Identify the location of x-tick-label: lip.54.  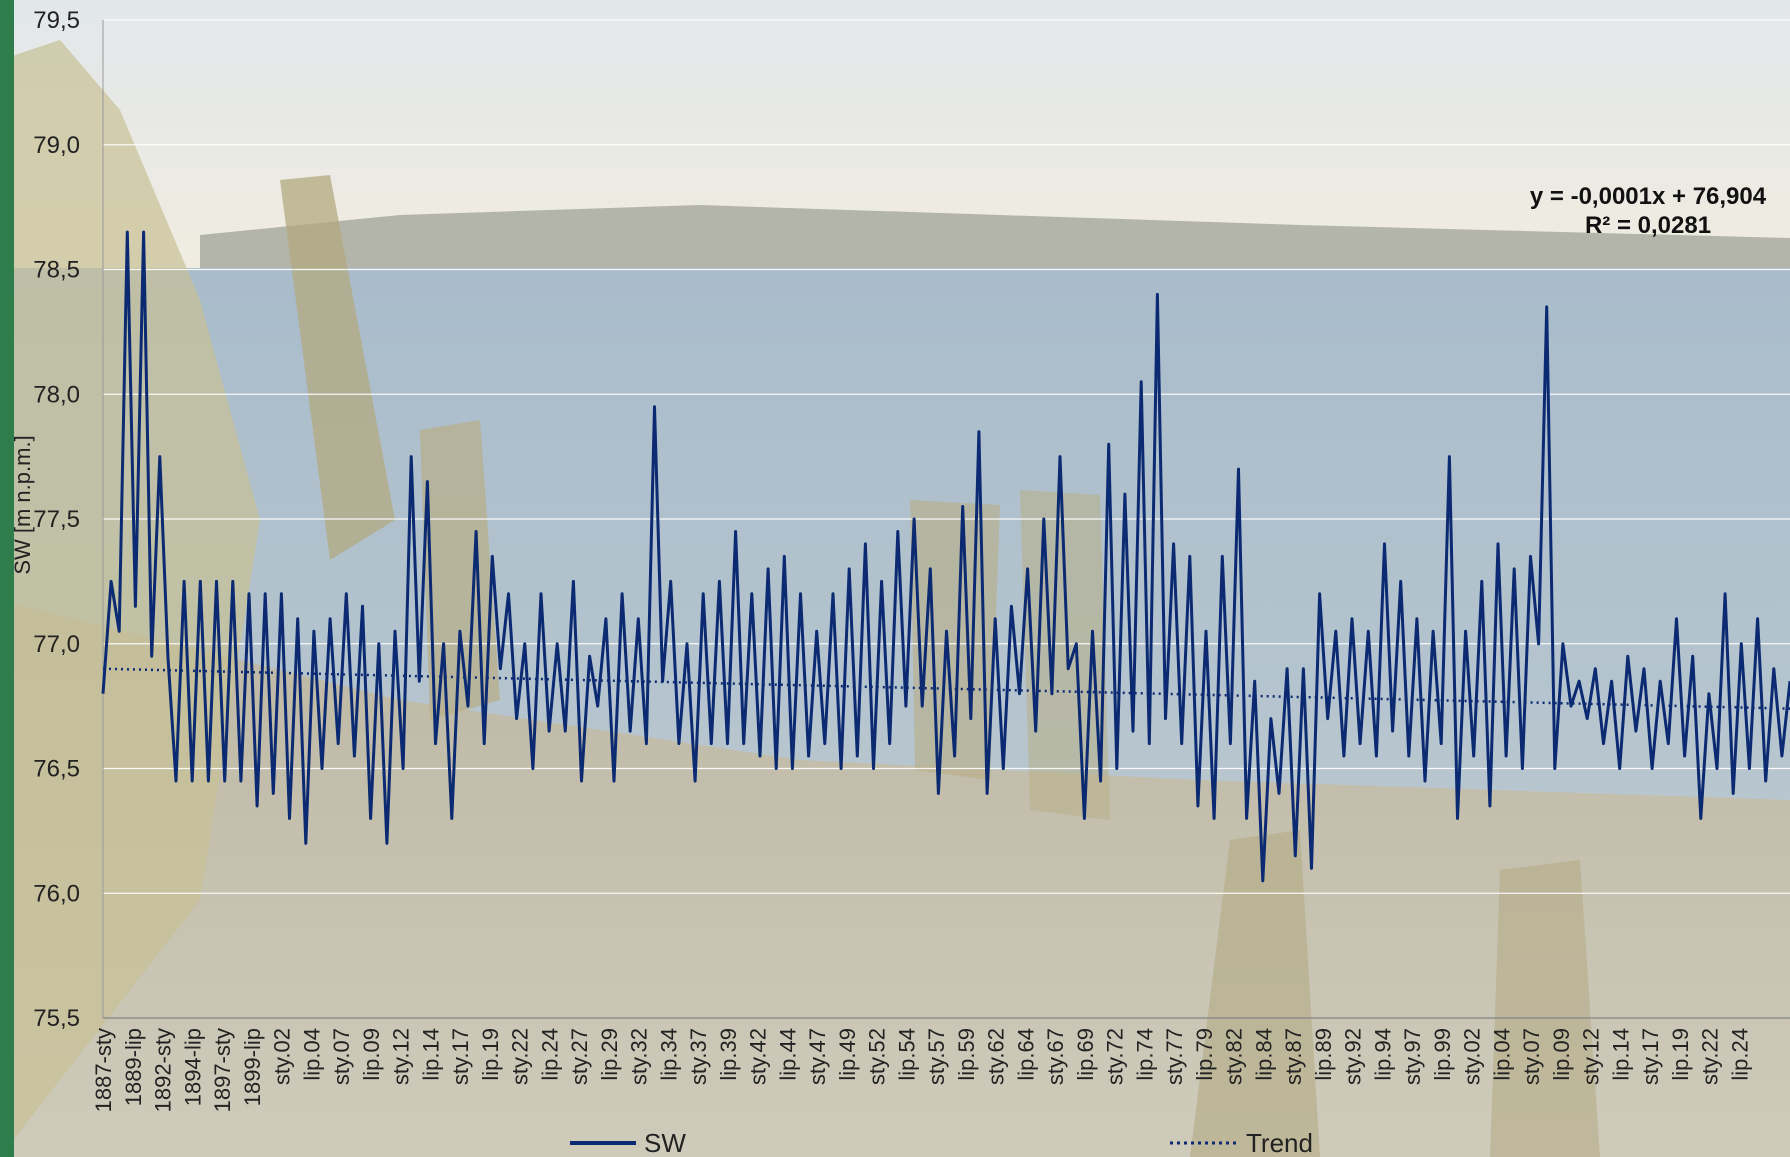
(906, 1054).